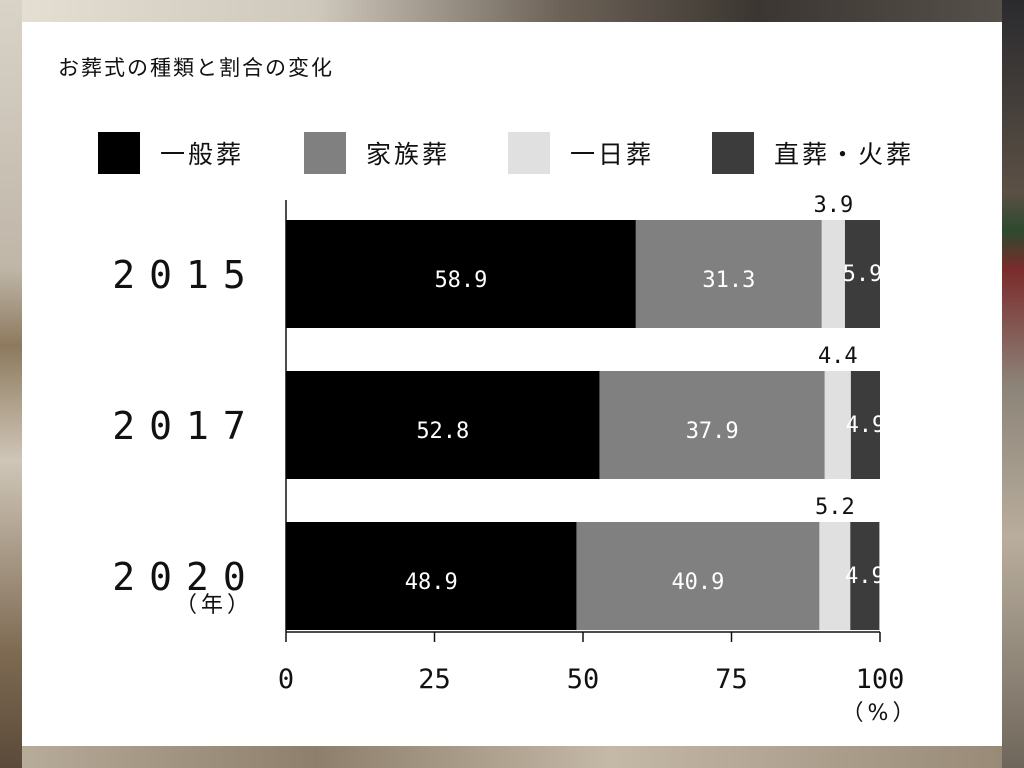 The width and height of the screenshot is (1024, 768). I want to click on legend-item-ichinichiso: 一日葬, so click(581, 153).